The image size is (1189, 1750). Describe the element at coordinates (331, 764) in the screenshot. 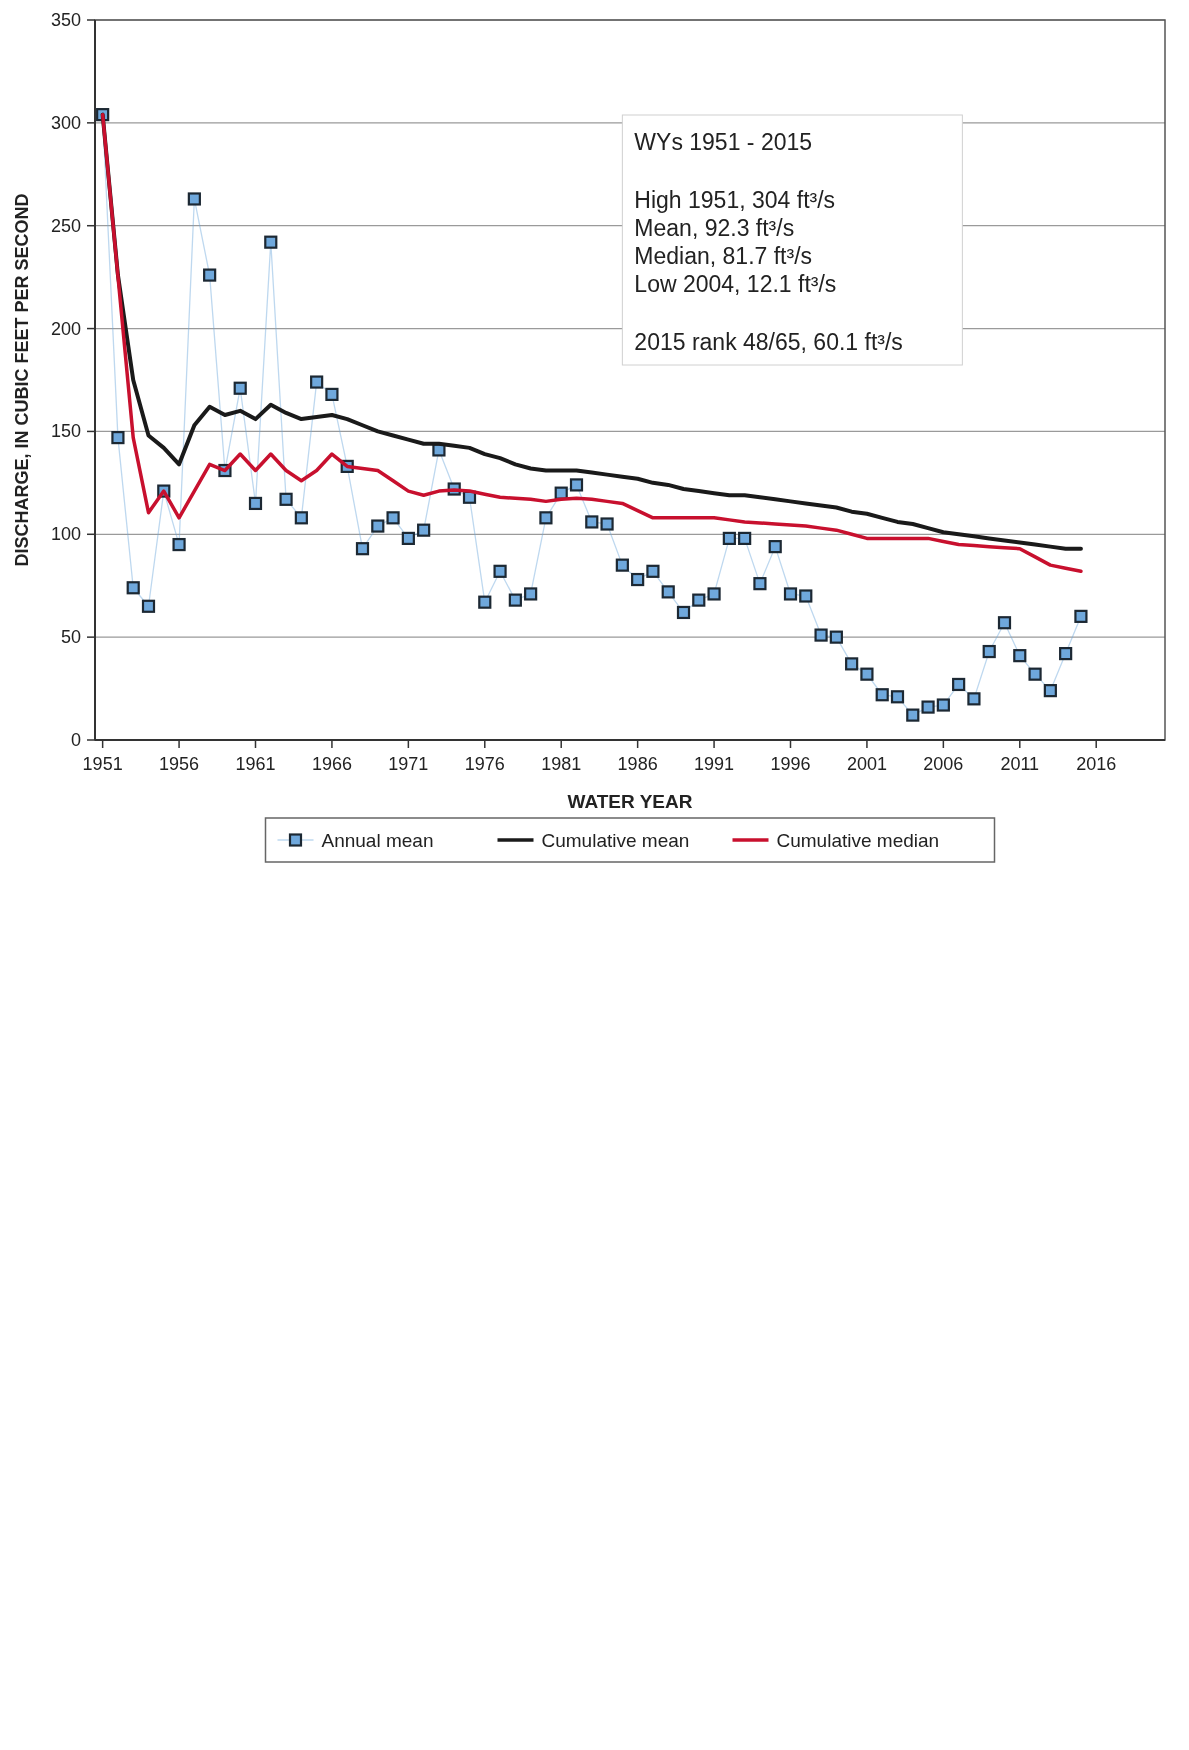

I see `x-tick-label: 1966` at that location.